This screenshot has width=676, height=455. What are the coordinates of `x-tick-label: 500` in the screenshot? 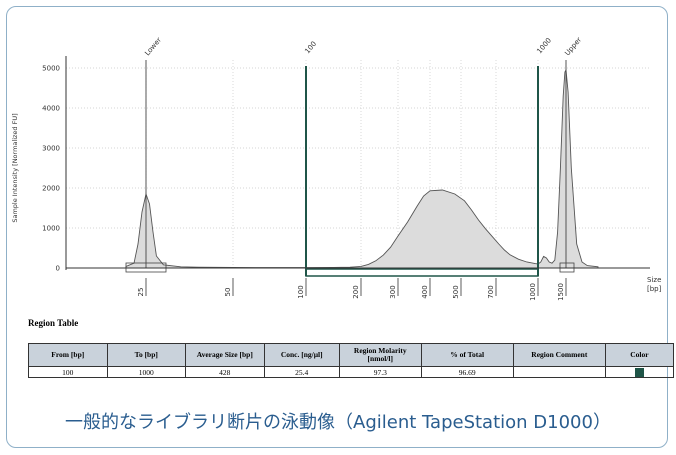 It's located at (456, 291).